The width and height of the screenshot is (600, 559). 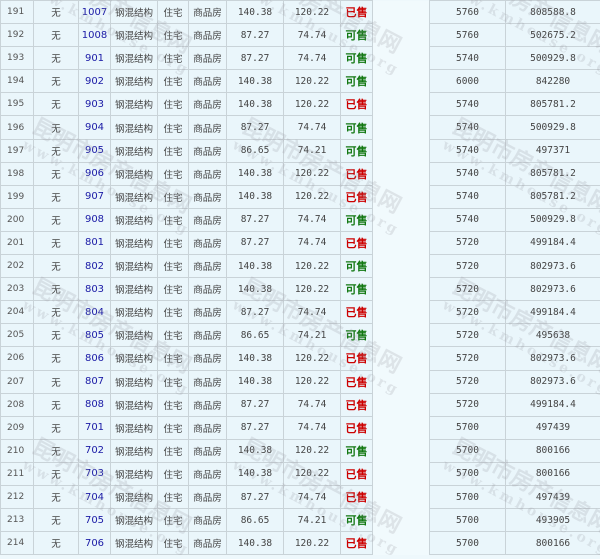 I want to click on unit-price: 5760, so click(x=468, y=35).